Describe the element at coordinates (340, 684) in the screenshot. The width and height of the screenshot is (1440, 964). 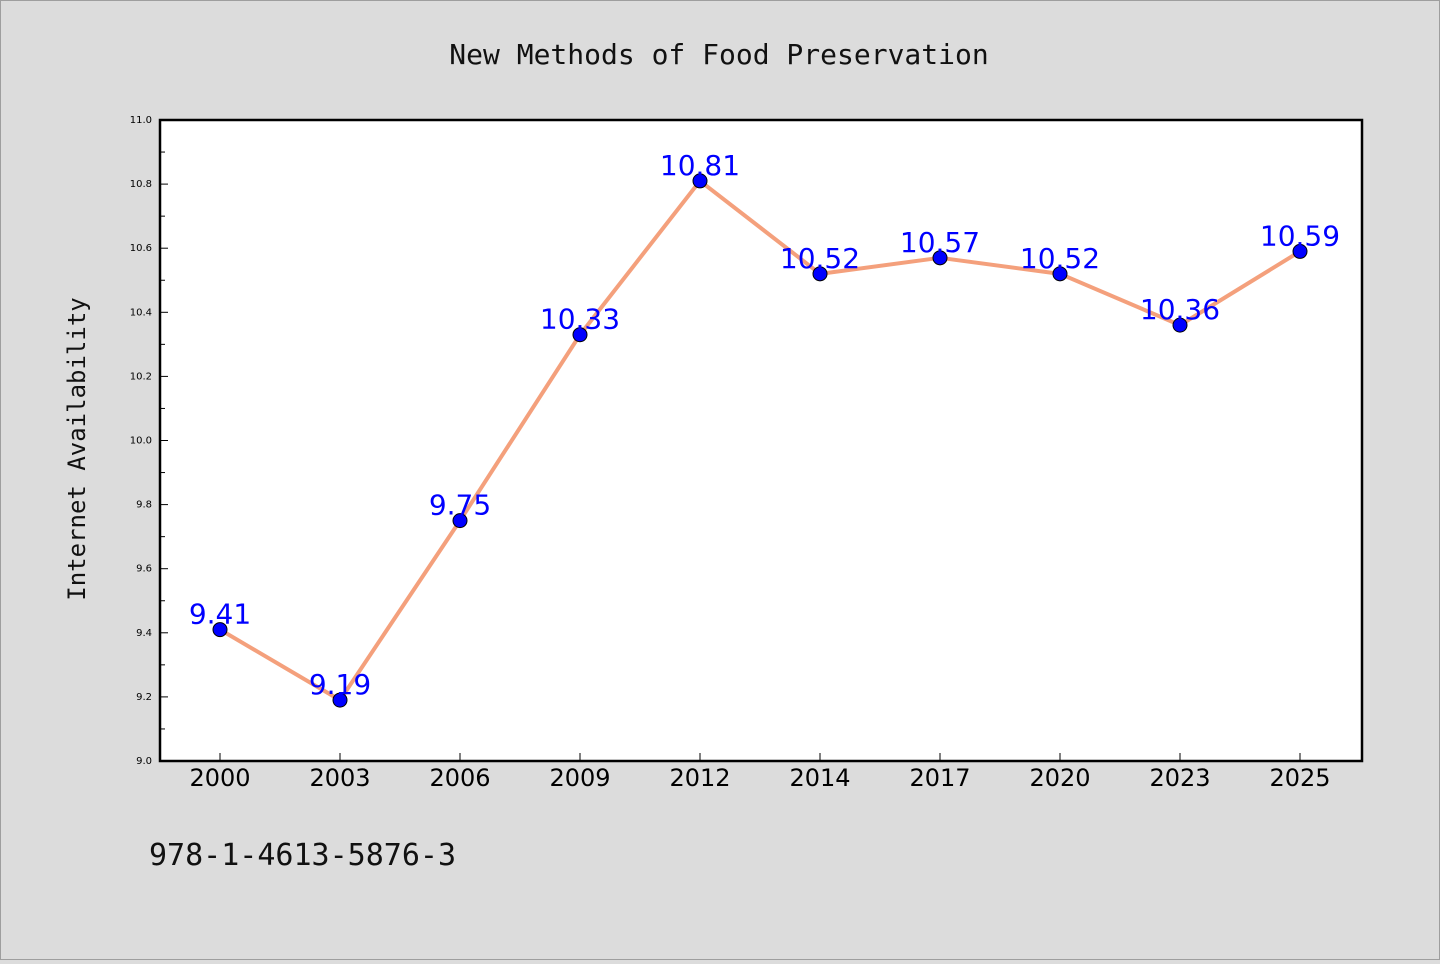
I see `data-label: 9.19` at that location.